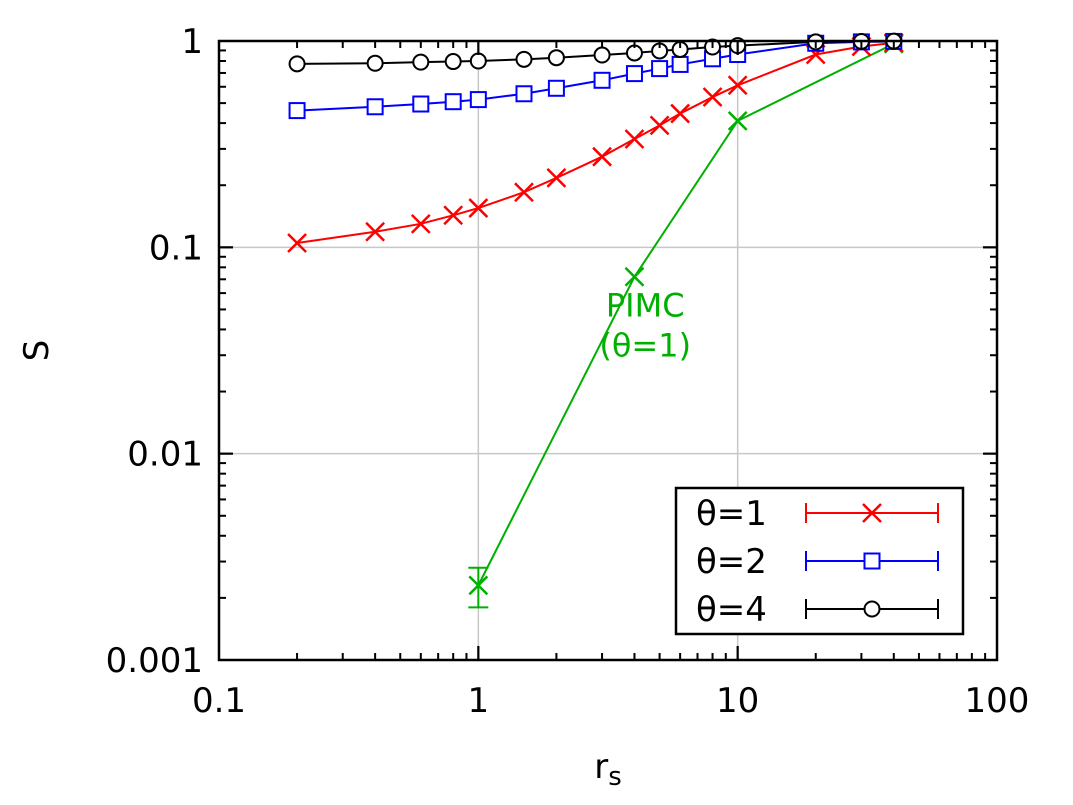 The image size is (1073, 805). What do you see at coordinates (737, 701) in the screenshot?
I see `x-tick-label: 10` at bounding box center [737, 701].